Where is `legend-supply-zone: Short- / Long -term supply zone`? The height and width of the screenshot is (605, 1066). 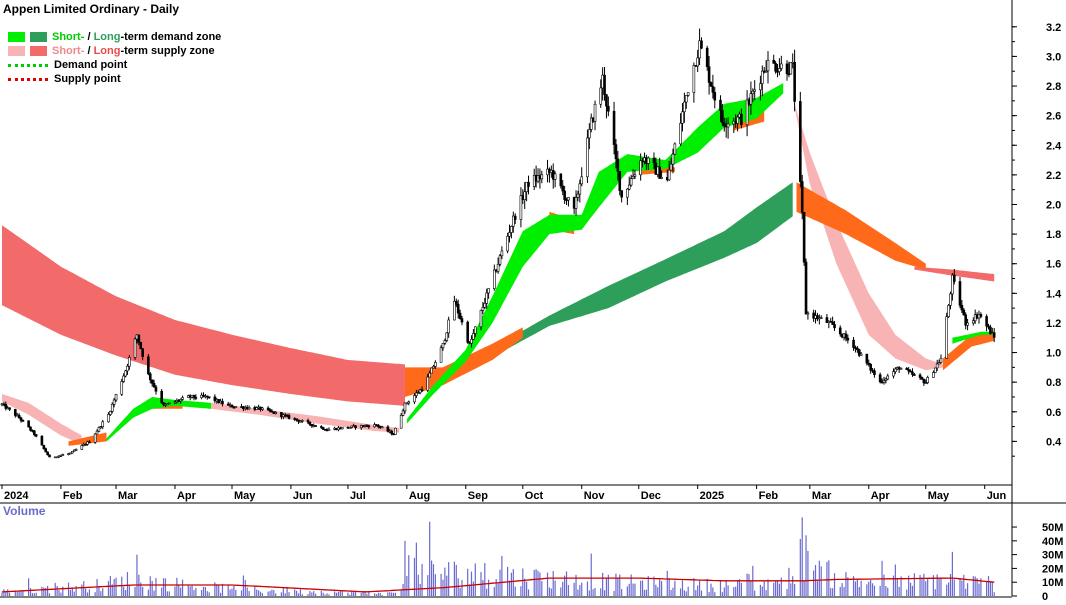
legend-supply-zone: Short- / Long -term supply zone is located at coordinates (114, 51).